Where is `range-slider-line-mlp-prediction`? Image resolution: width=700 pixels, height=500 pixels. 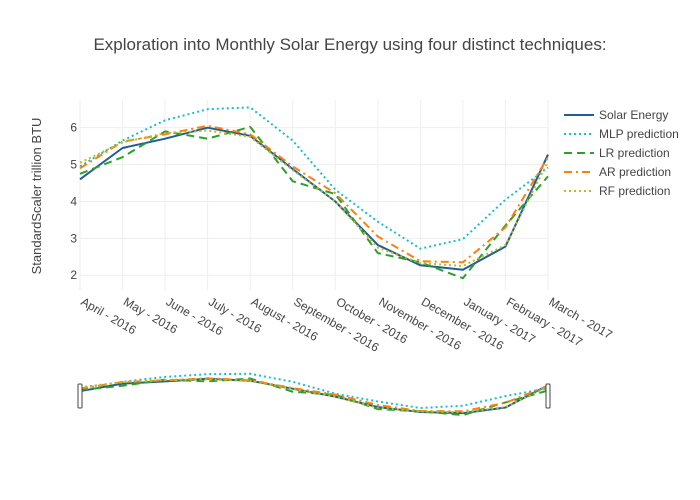
range-slider-line-mlp-prediction is located at coordinates (314, 391).